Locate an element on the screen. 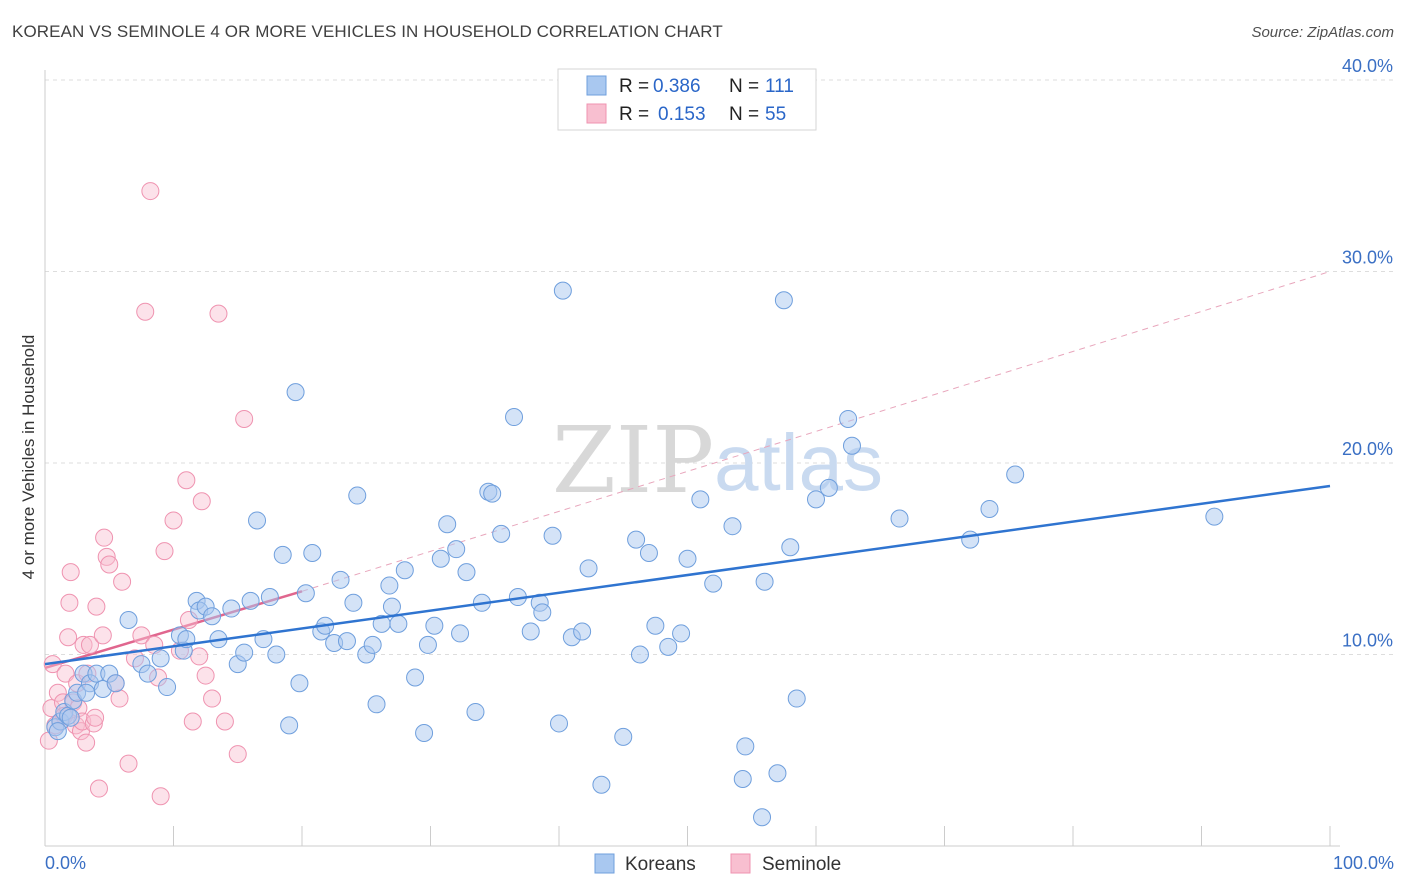  legend-swatch-koreans is located at coordinates (596, 85).